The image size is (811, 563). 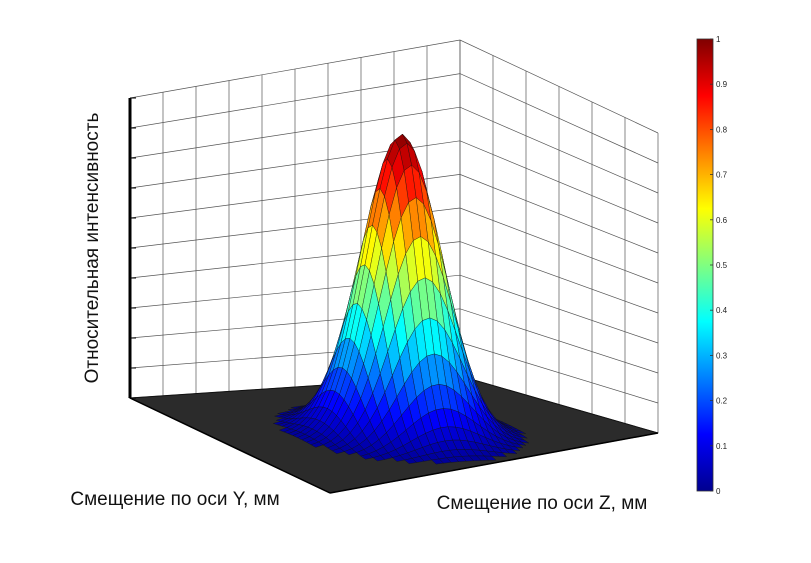 I want to click on colorbar-tick-label: 0.8, so click(x=722, y=129).